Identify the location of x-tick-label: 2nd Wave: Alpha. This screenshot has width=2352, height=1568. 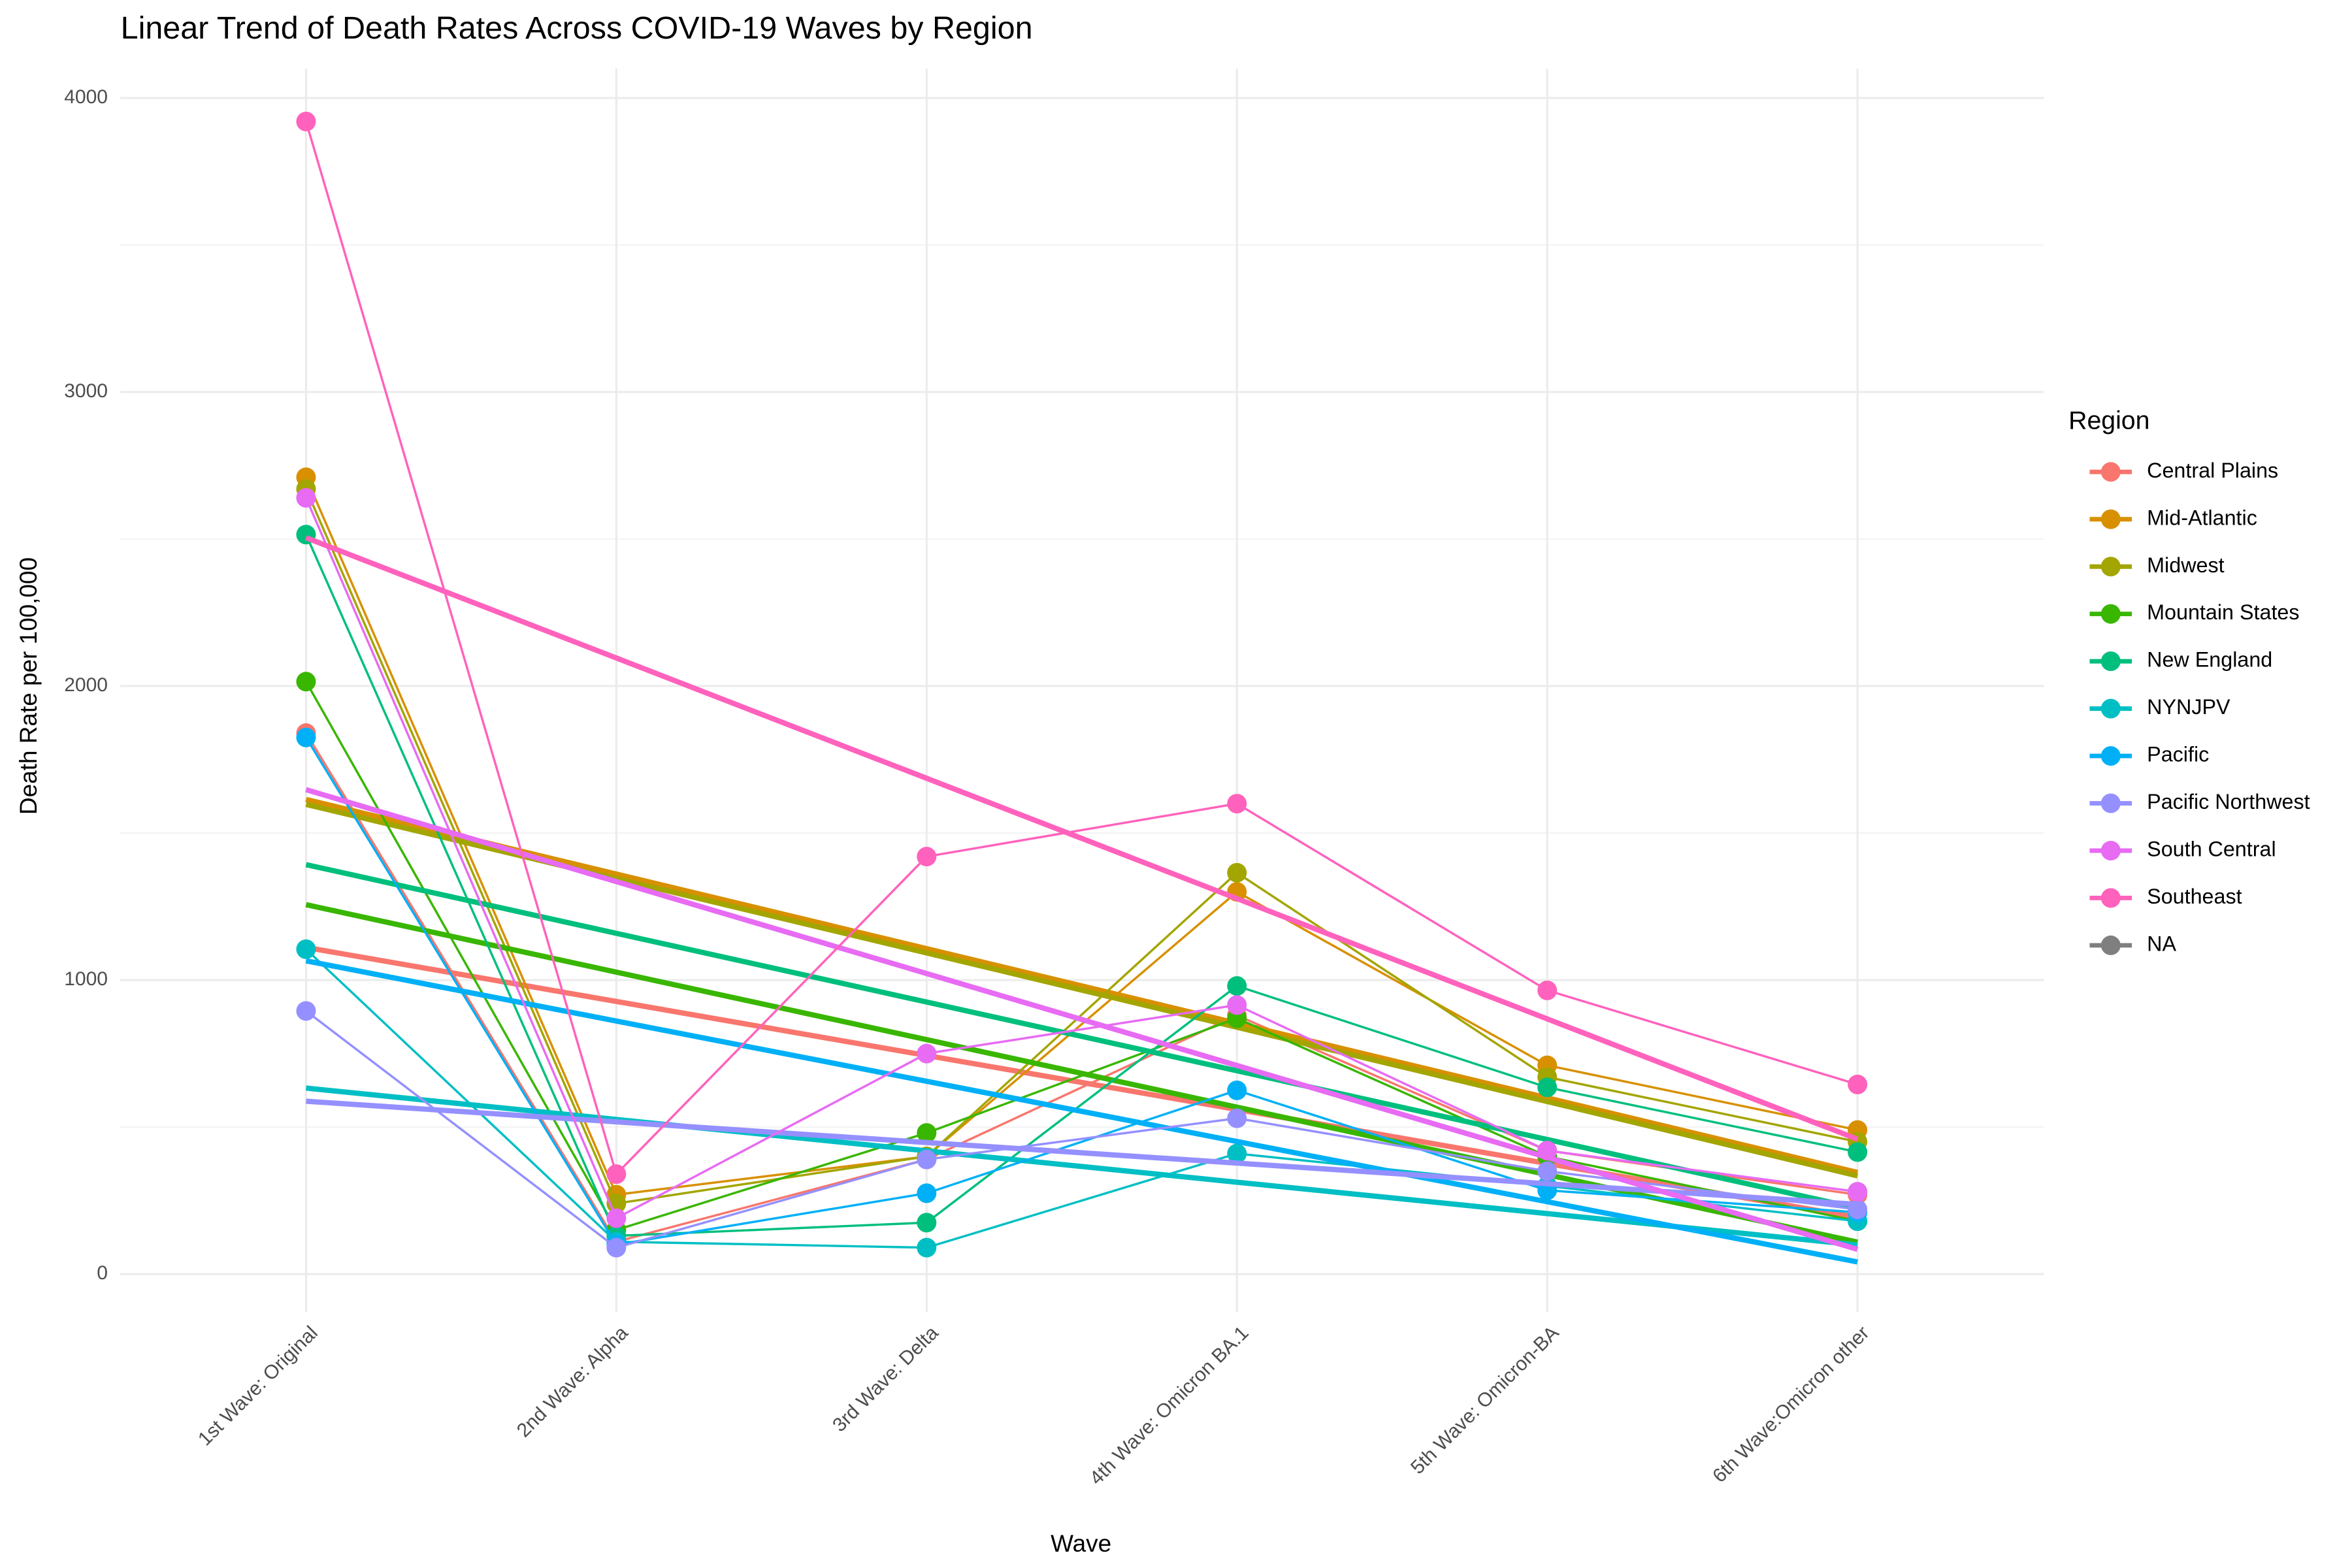
(572, 1381).